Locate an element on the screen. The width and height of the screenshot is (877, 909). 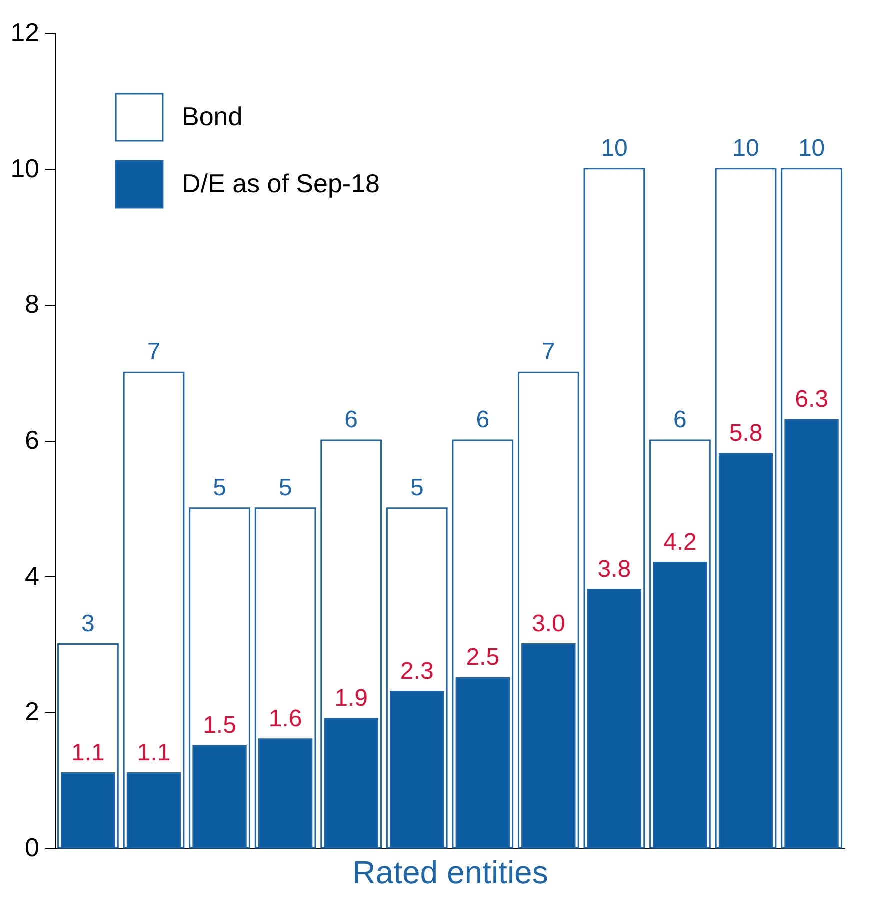
data-label: 1.5 is located at coordinates (219, 726).